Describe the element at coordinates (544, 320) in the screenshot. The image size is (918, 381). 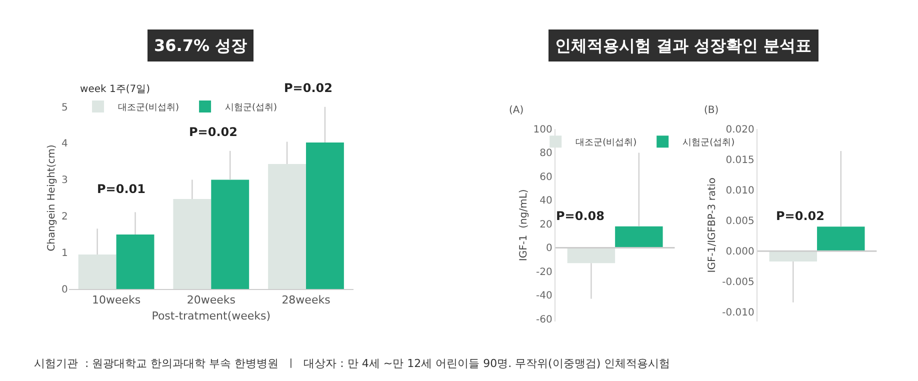
I see `y-tick-label: -60` at that location.